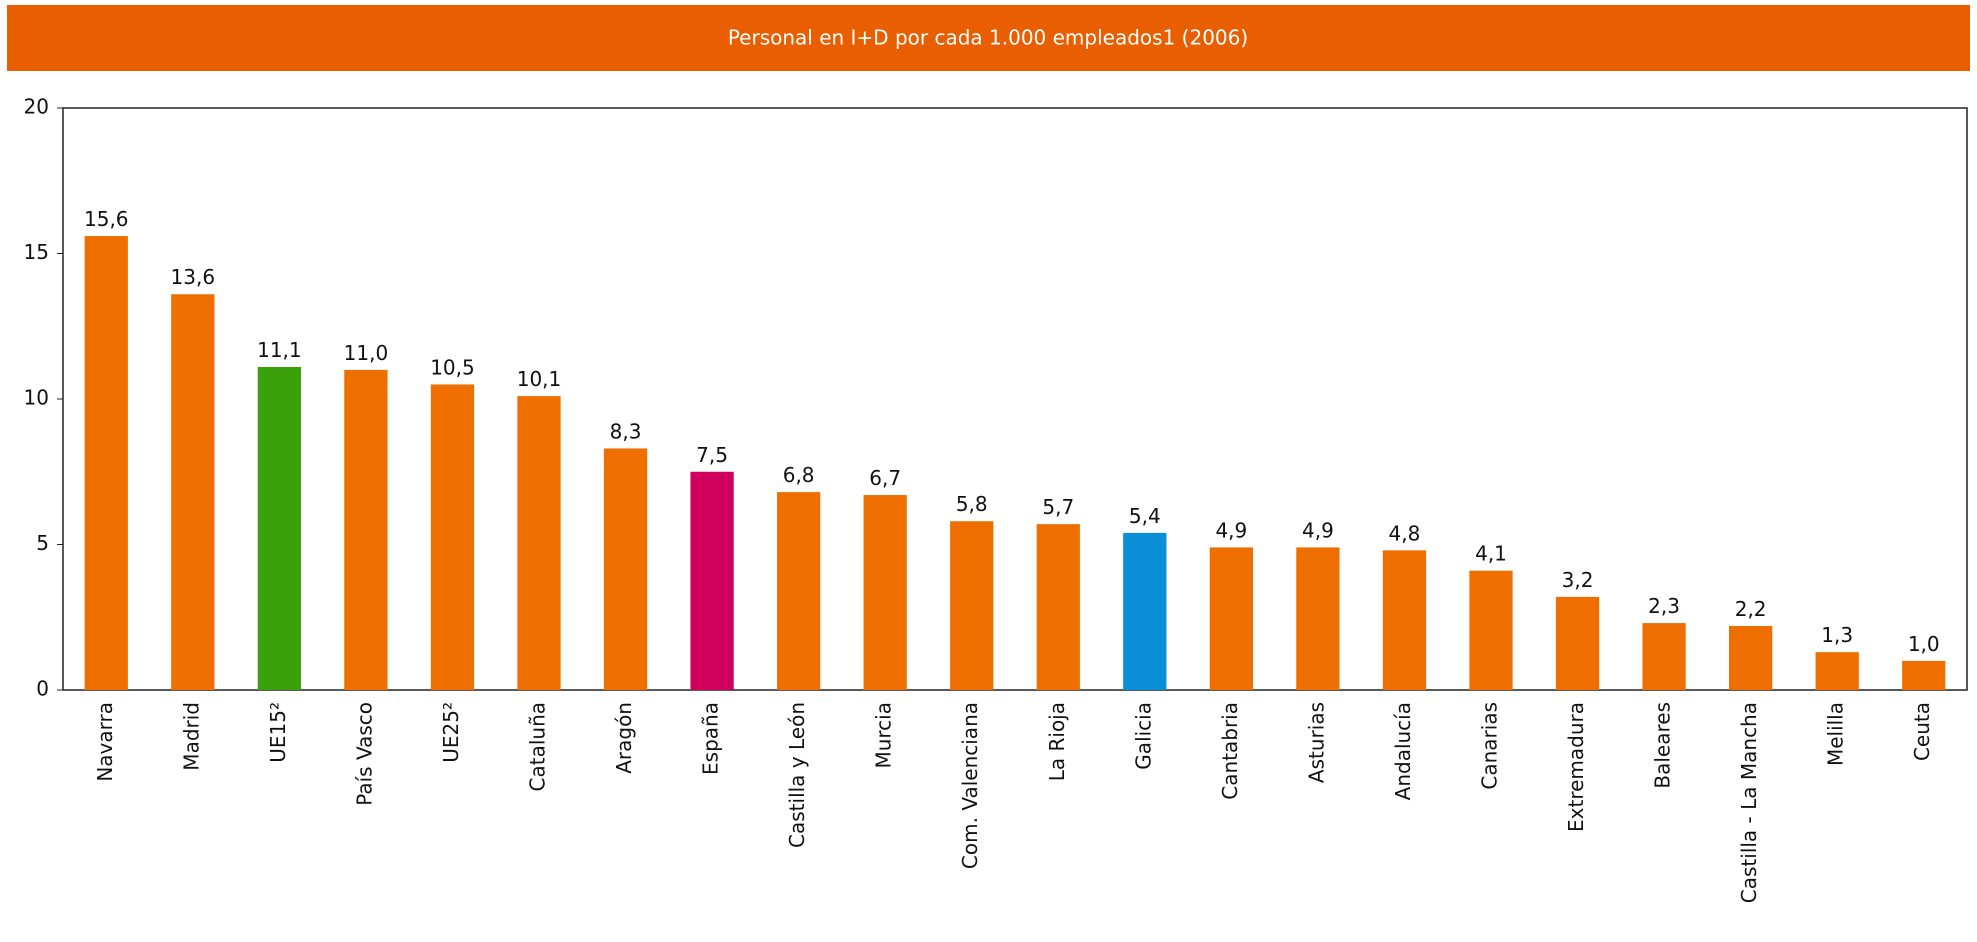 The height and width of the screenshot is (942, 1977). Describe the element at coordinates (1576, 767) in the screenshot. I see `x-tick-label: Extremadura` at that location.